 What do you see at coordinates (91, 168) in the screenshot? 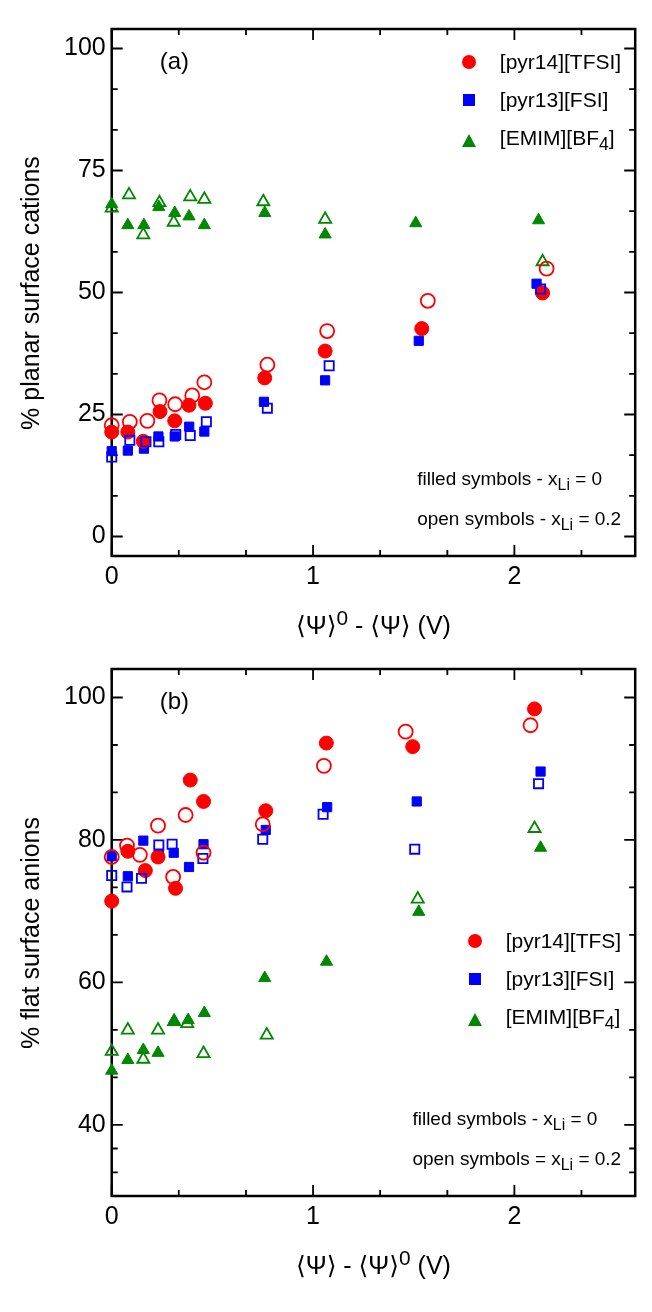
I see `y-tick-label: 75` at bounding box center [91, 168].